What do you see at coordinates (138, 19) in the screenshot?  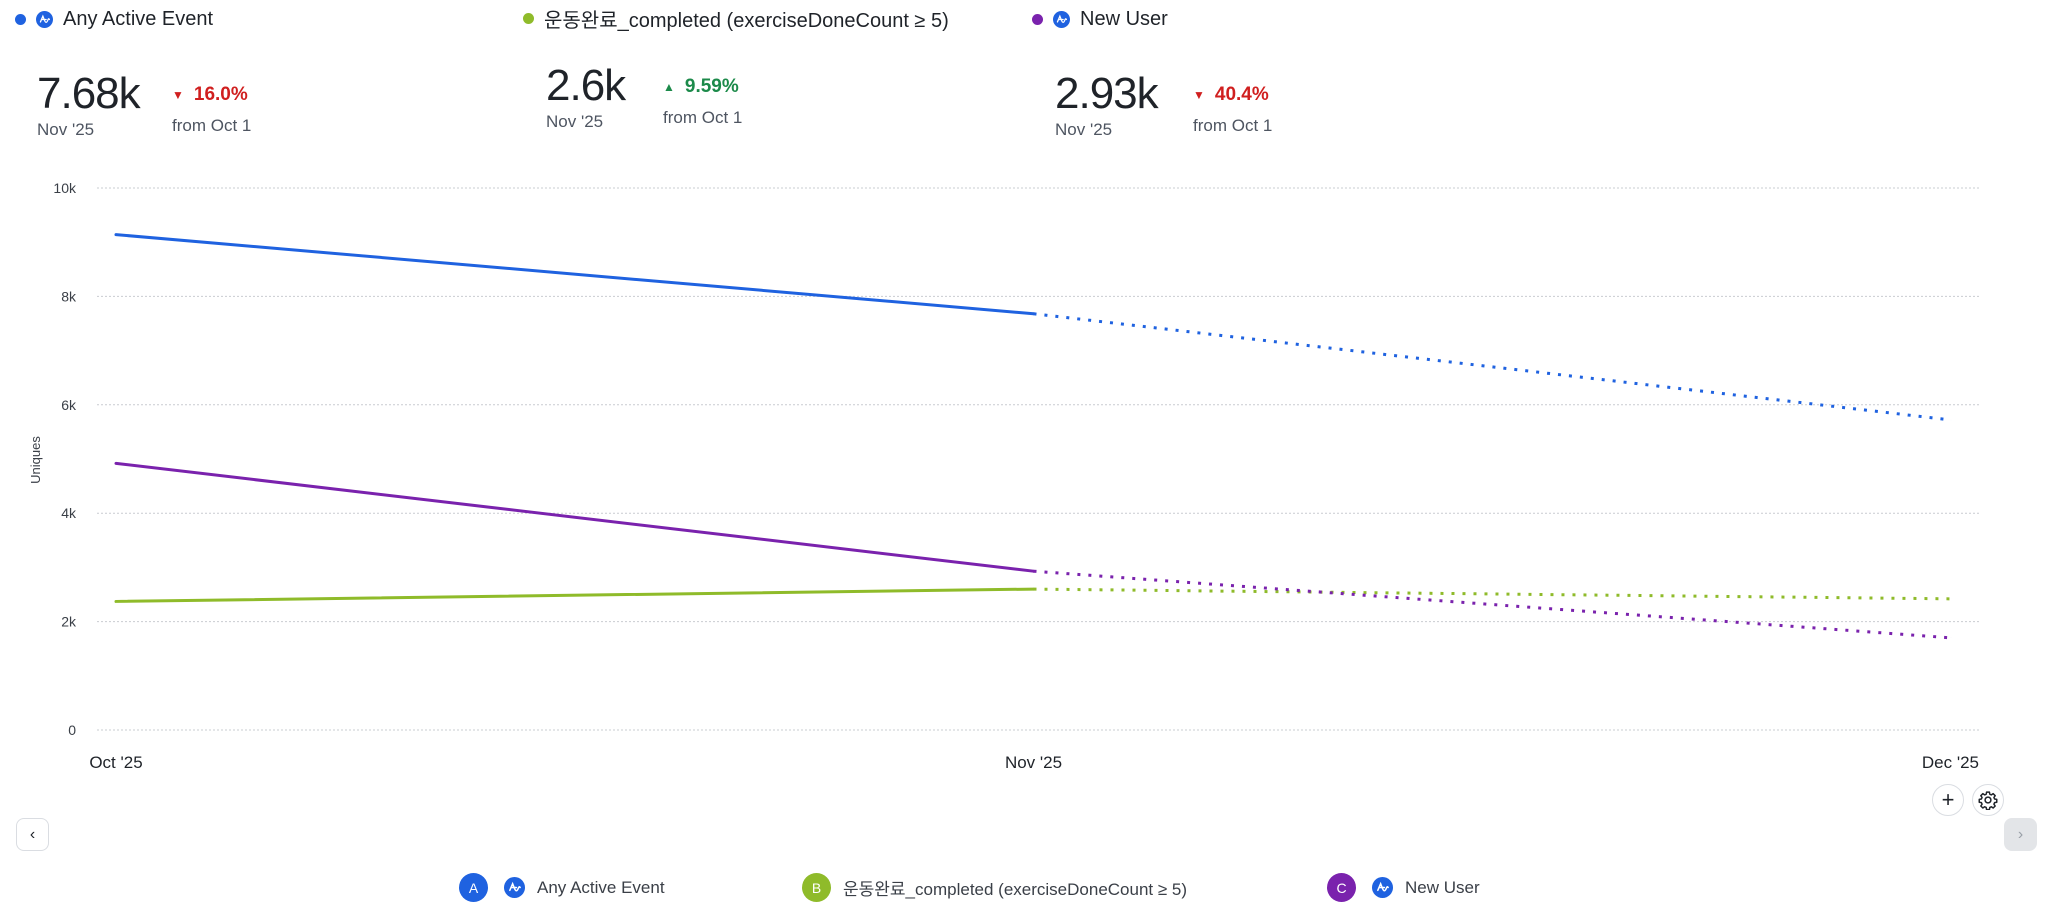 I see `series-name: Any Active Event` at bounding box center [138, 19].